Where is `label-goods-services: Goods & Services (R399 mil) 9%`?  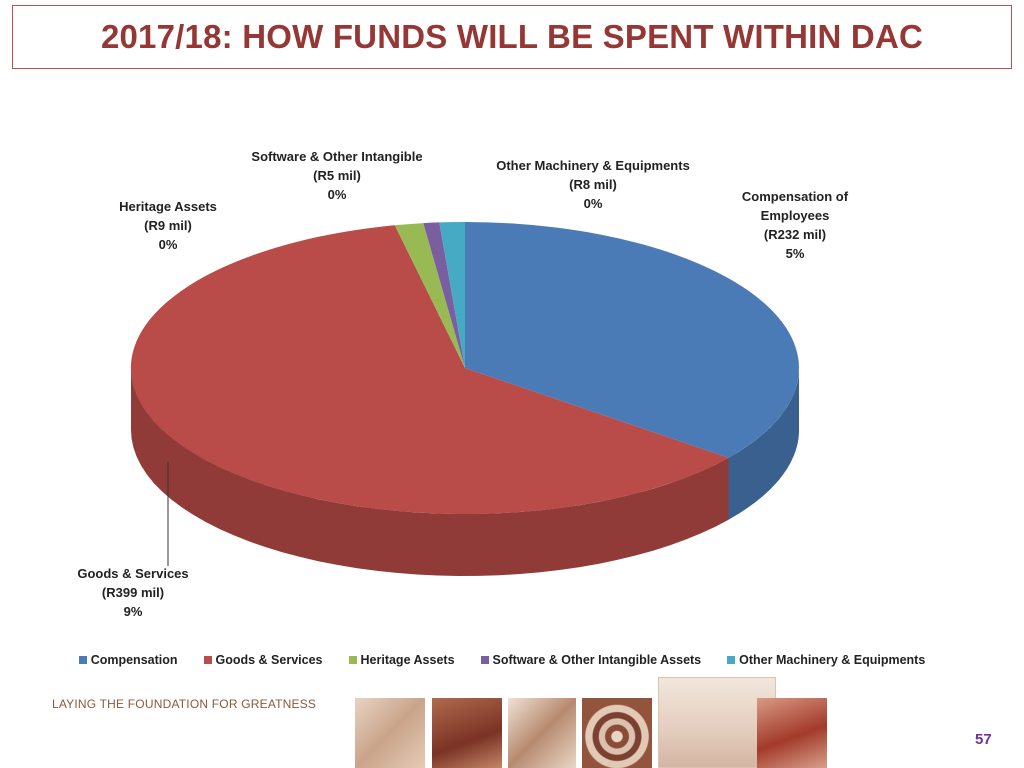 label-goods-services: Goods & Services (R399 mil) 9% is located at coordinates (133, 592).